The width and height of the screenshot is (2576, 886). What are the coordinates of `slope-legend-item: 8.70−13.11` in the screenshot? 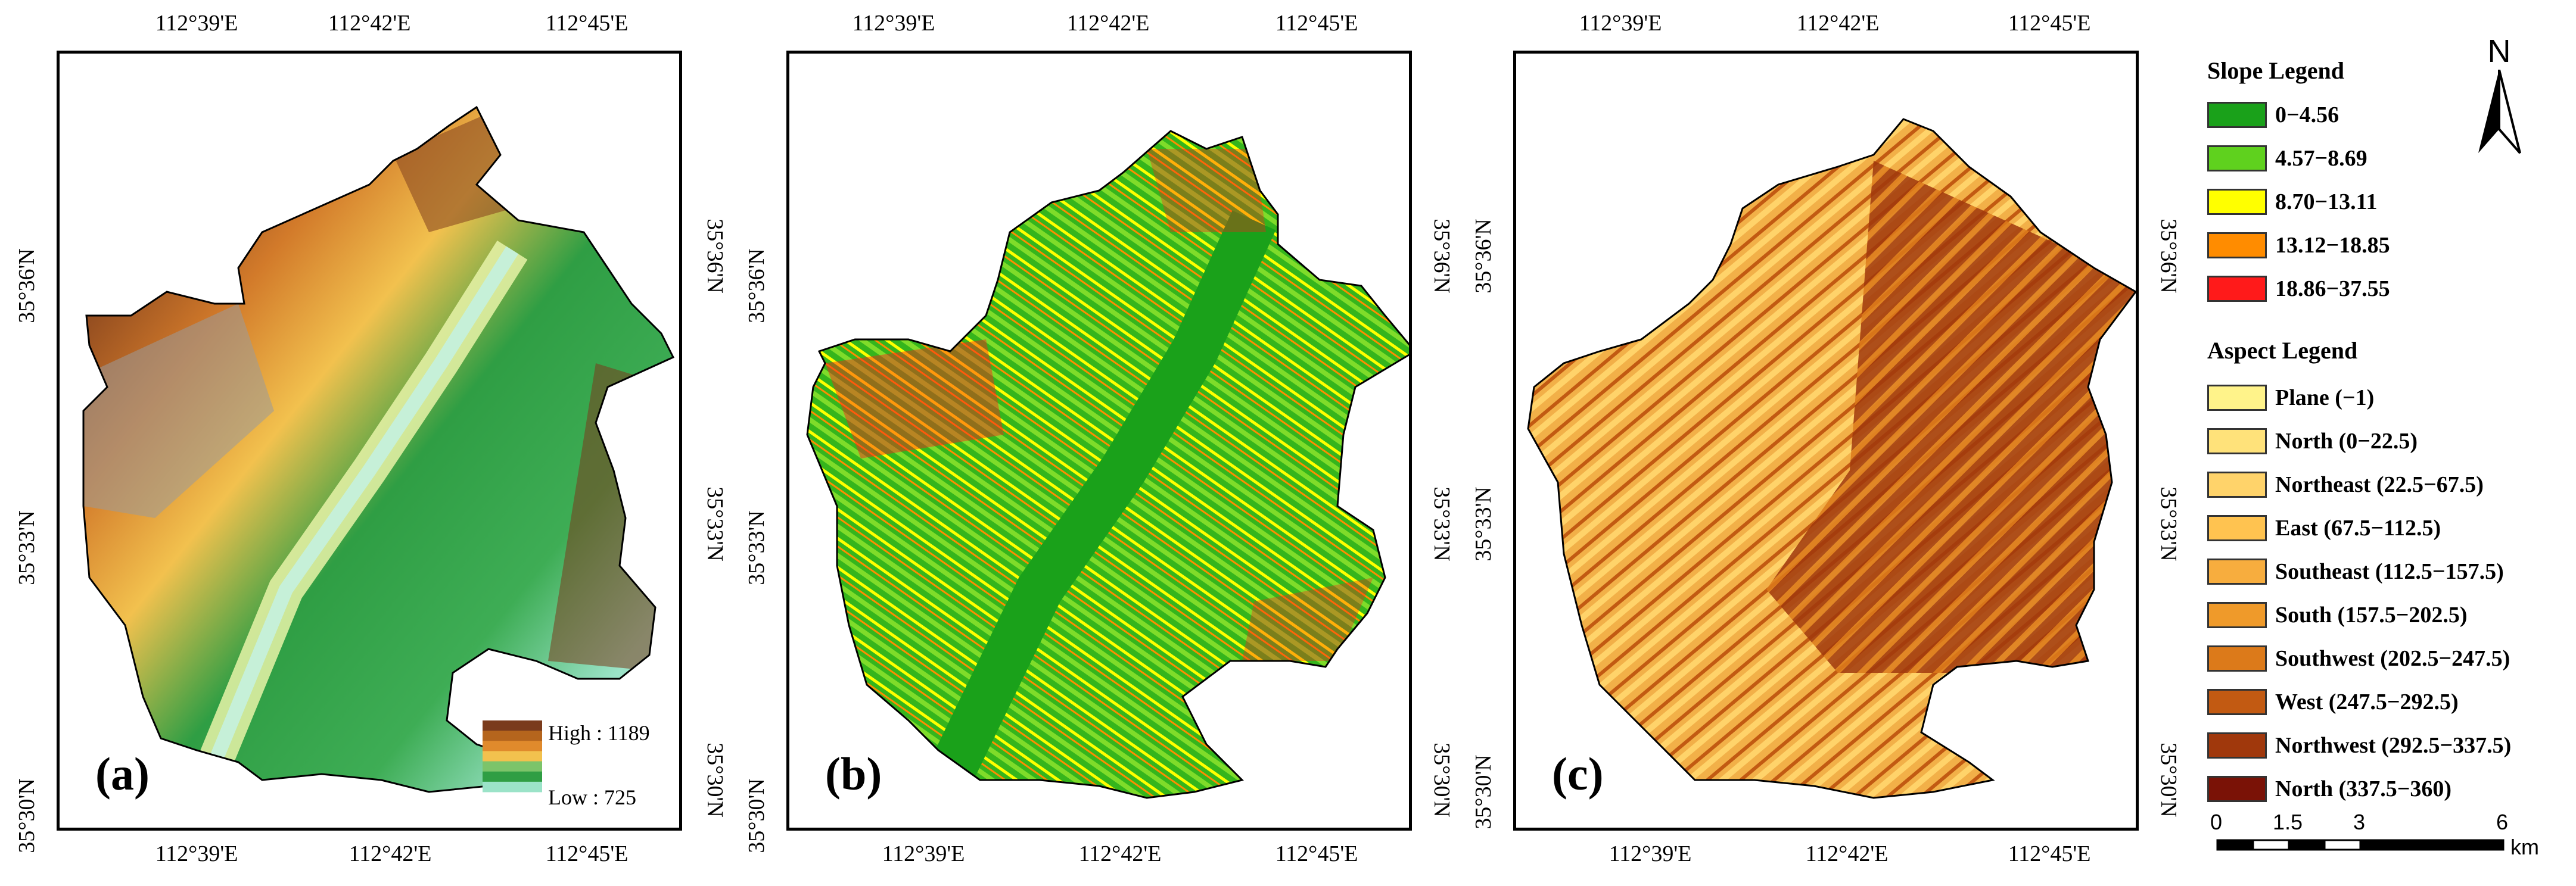 It's located at (2292, 202).